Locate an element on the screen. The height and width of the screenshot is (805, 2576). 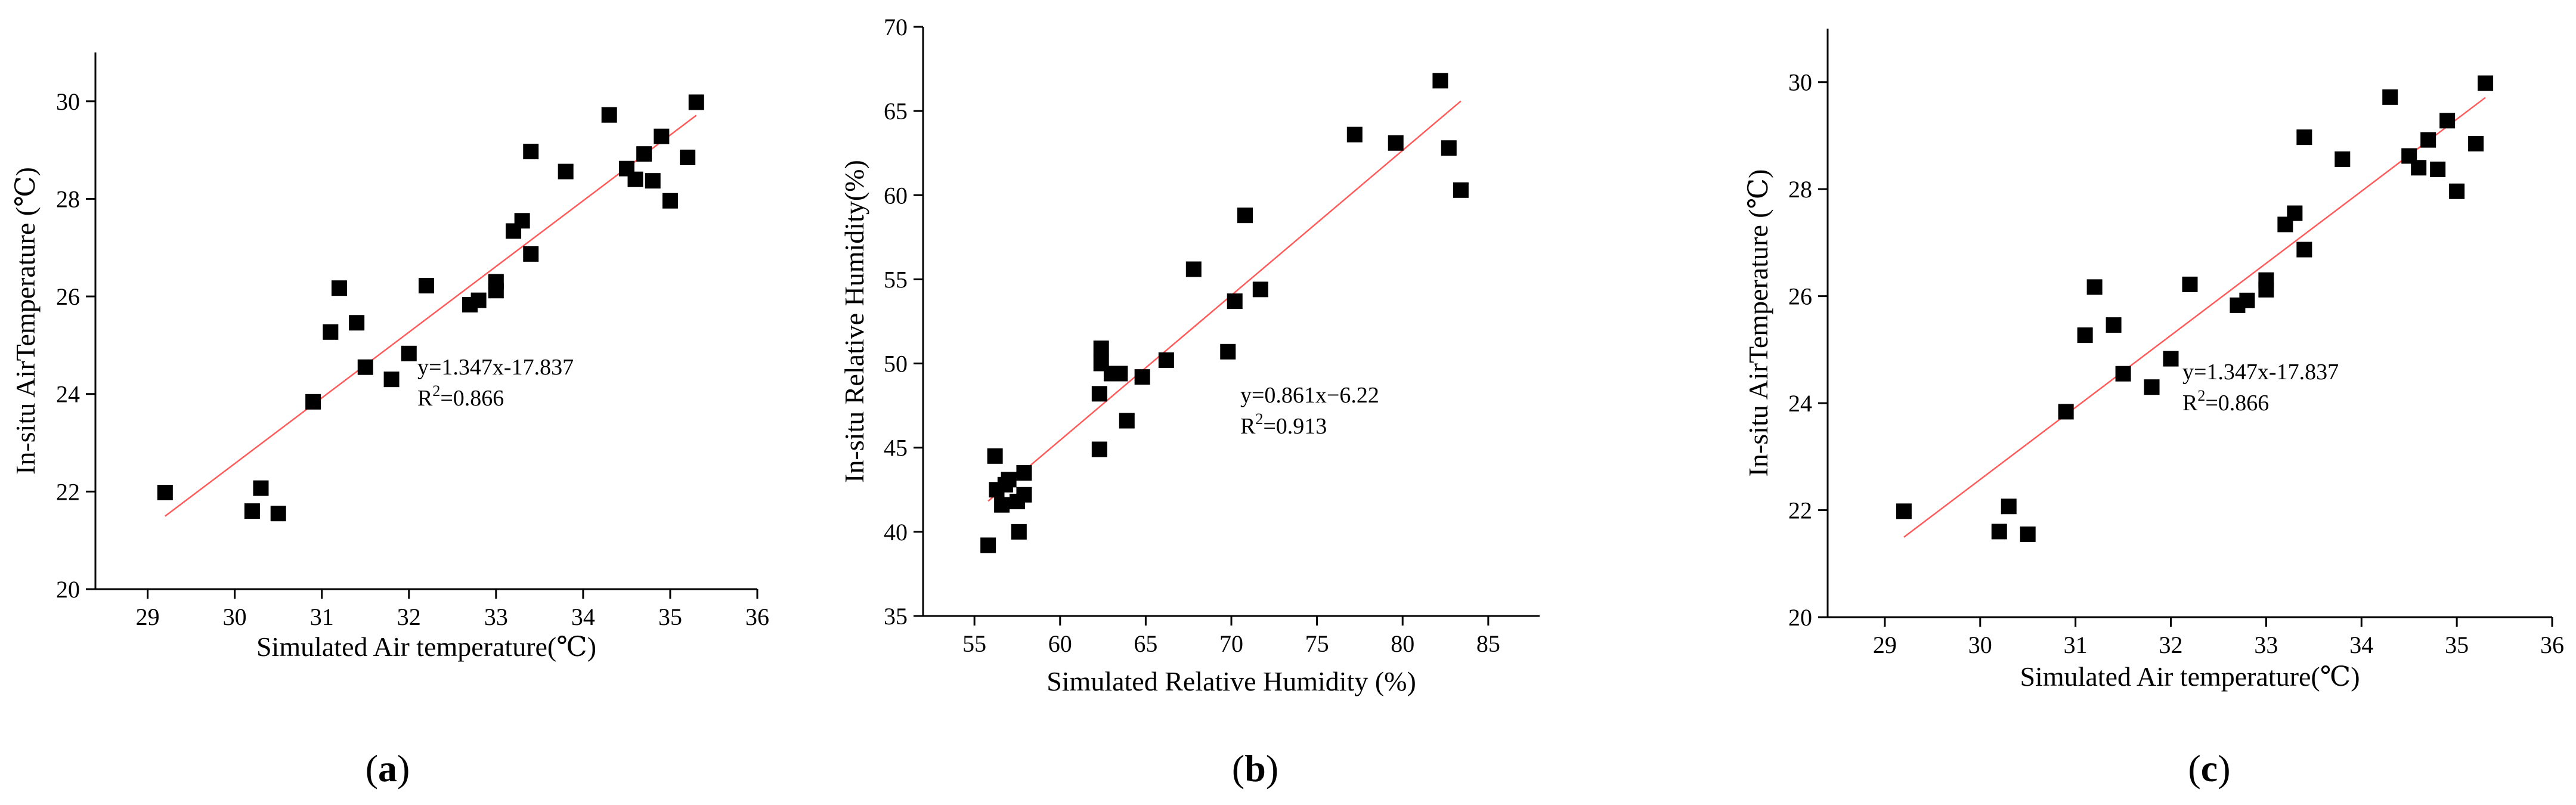
panel-label: (a) is located at coordinates (388, 768).